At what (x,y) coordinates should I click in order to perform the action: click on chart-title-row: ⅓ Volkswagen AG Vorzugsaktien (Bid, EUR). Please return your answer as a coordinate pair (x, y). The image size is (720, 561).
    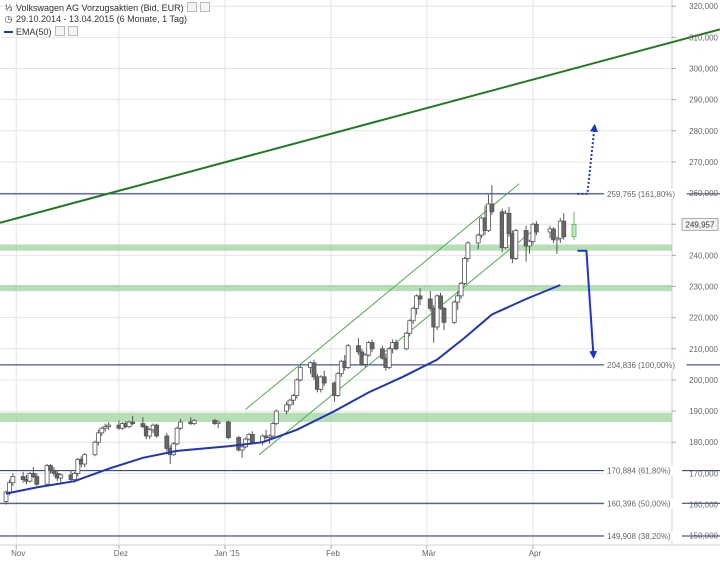
    Looking at the image, I should click on (107, 7).